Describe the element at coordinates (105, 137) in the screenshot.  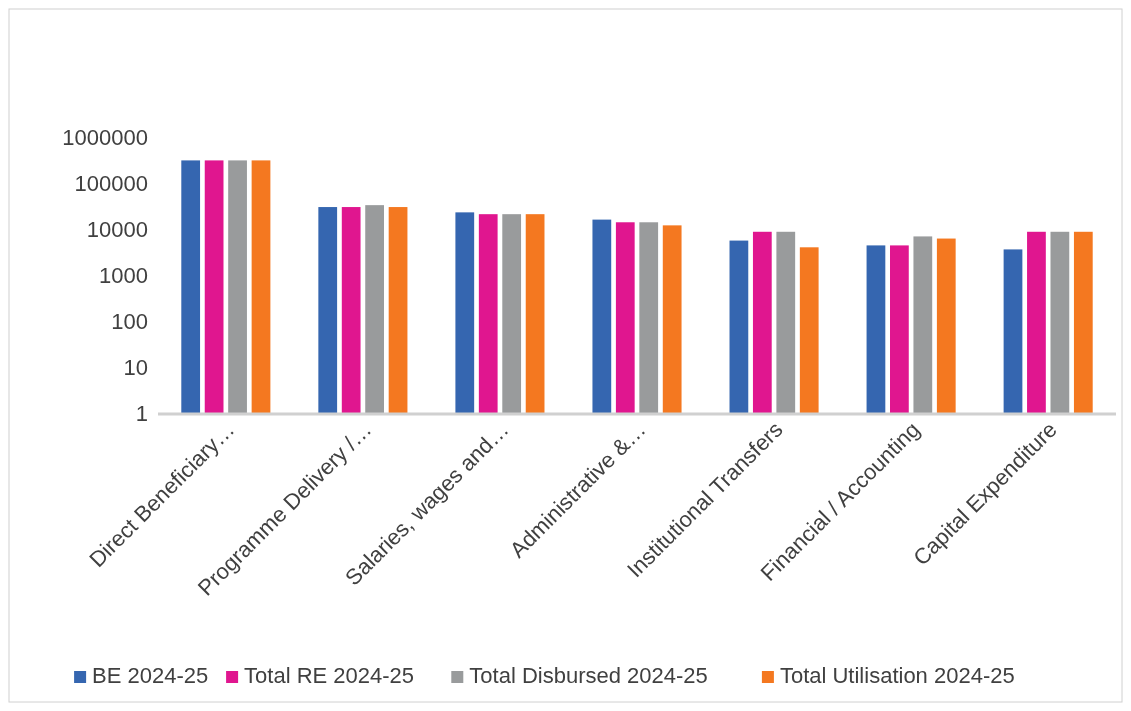
I see `y-tick-label: 1000000` at that location.